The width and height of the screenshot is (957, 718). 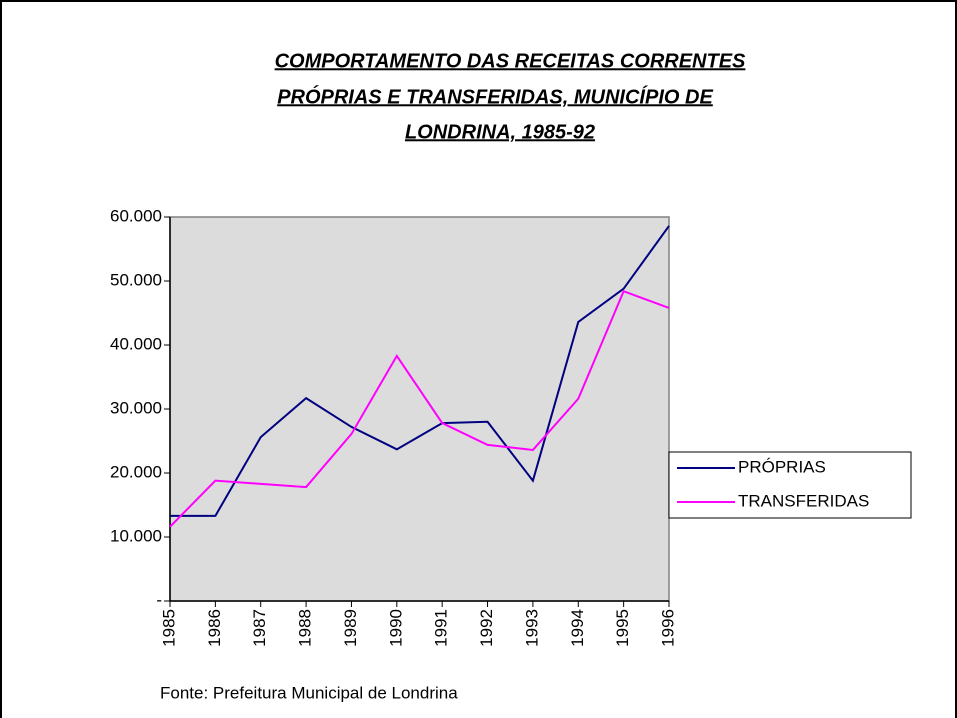 What do you see at coordinates (790, 485) in the screenshot?
I see `legend` at bounding box center [790, 485].